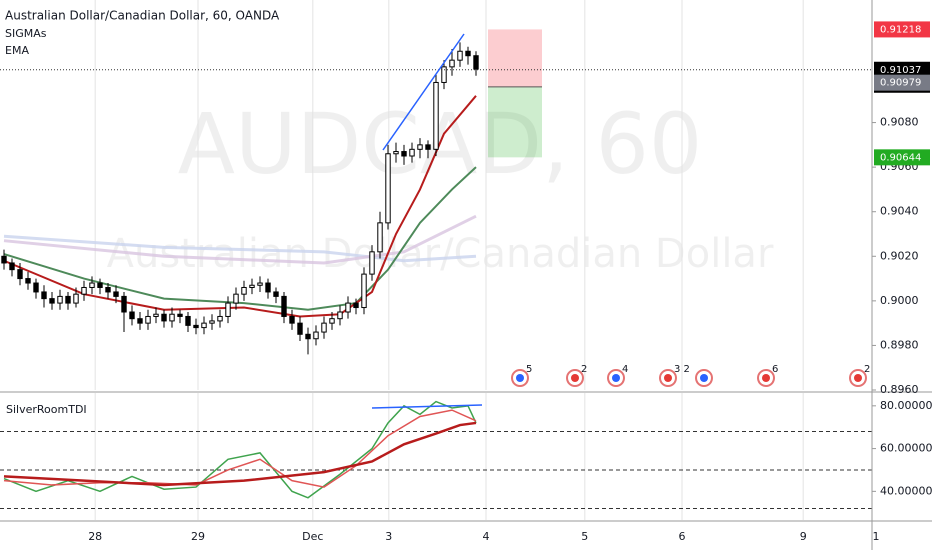 The image size is (932, 550). What do you see at coordinates (682, 536) in the screenshot?
I see `x-tick-label: 6` at bounding box center [682, 536].